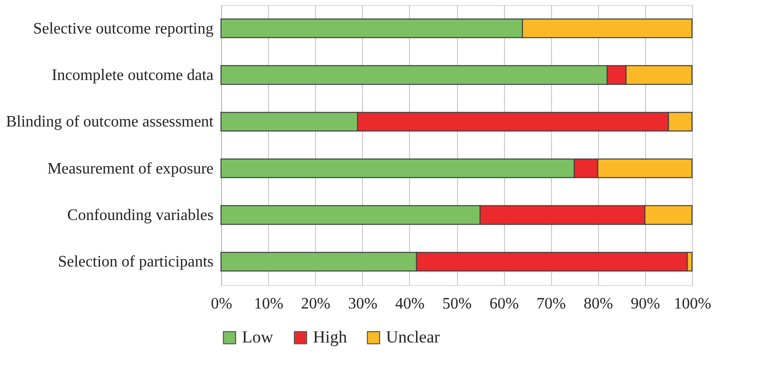  Describe the element at coordinates (140, 215) in the screenshot. I see `y-tick-label: Confounding variables` at that location.